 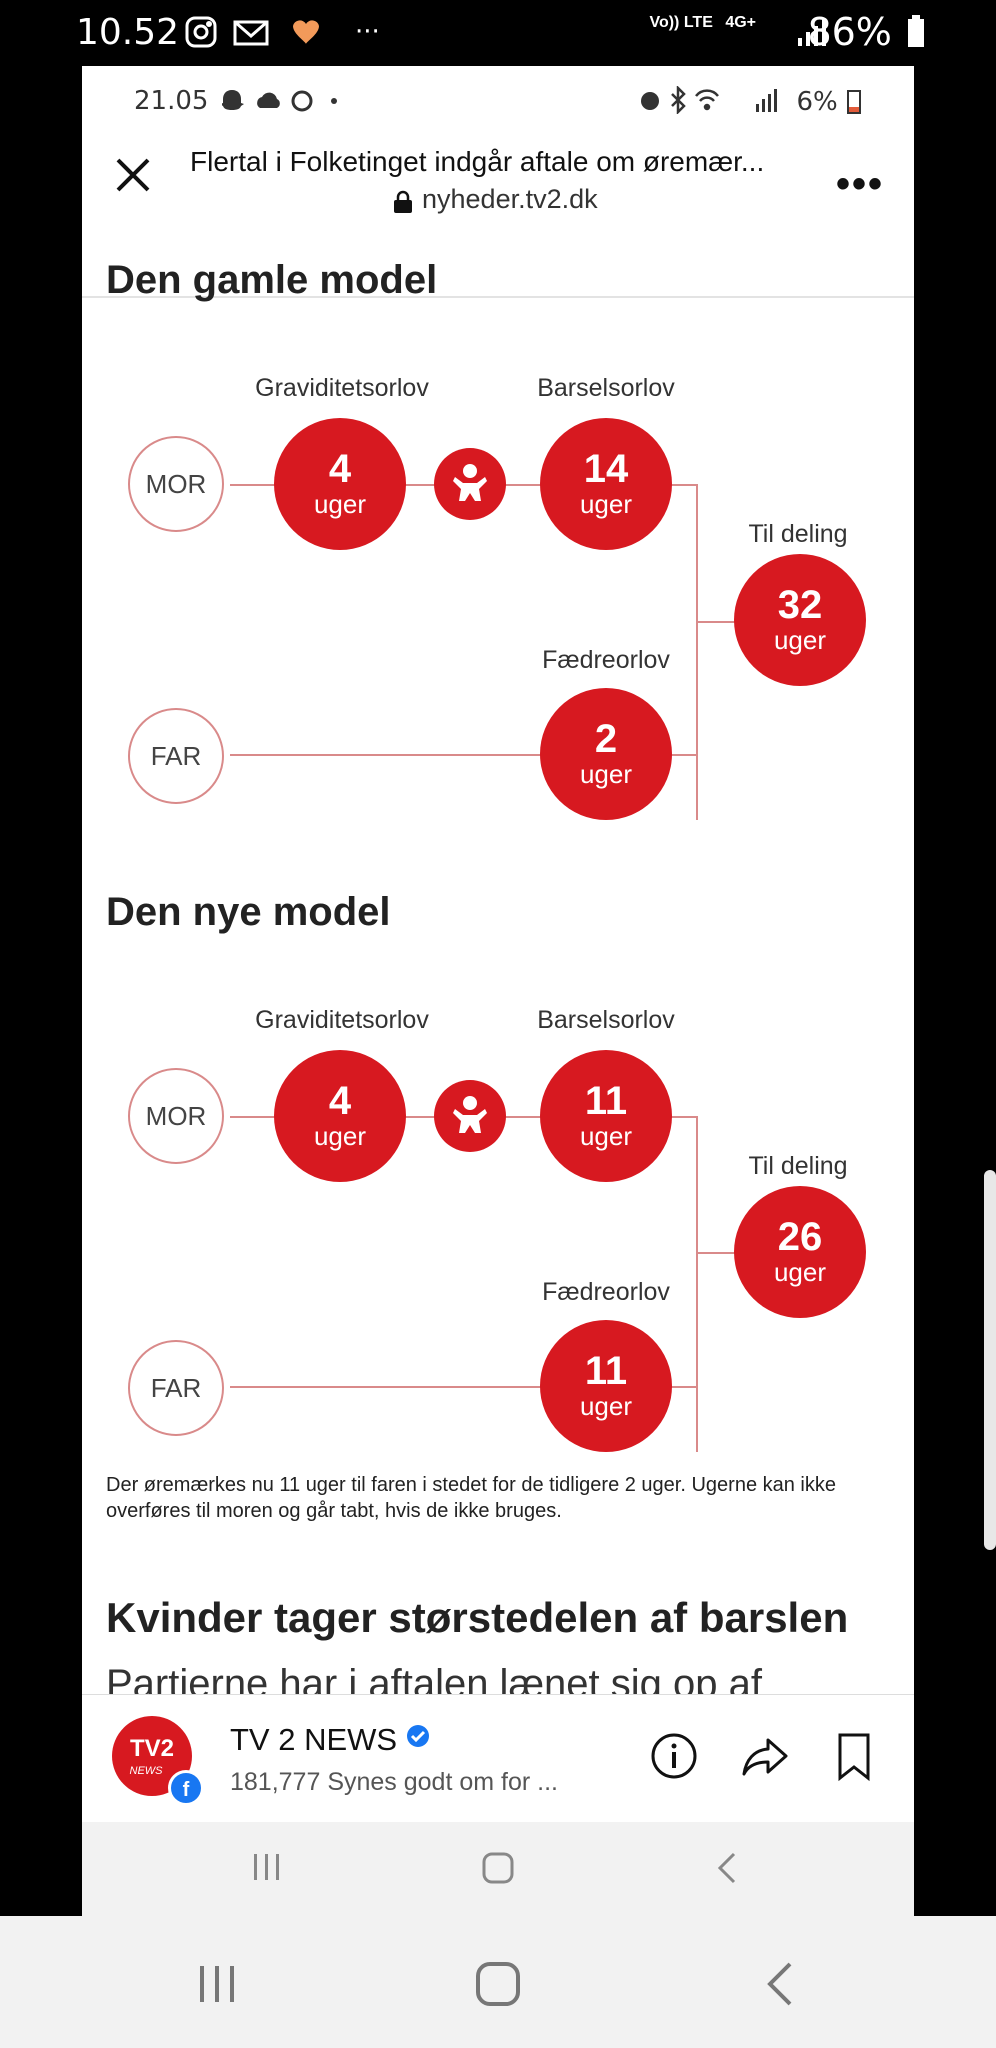 I want to click on share-icon, so click(x=765, y=1758).